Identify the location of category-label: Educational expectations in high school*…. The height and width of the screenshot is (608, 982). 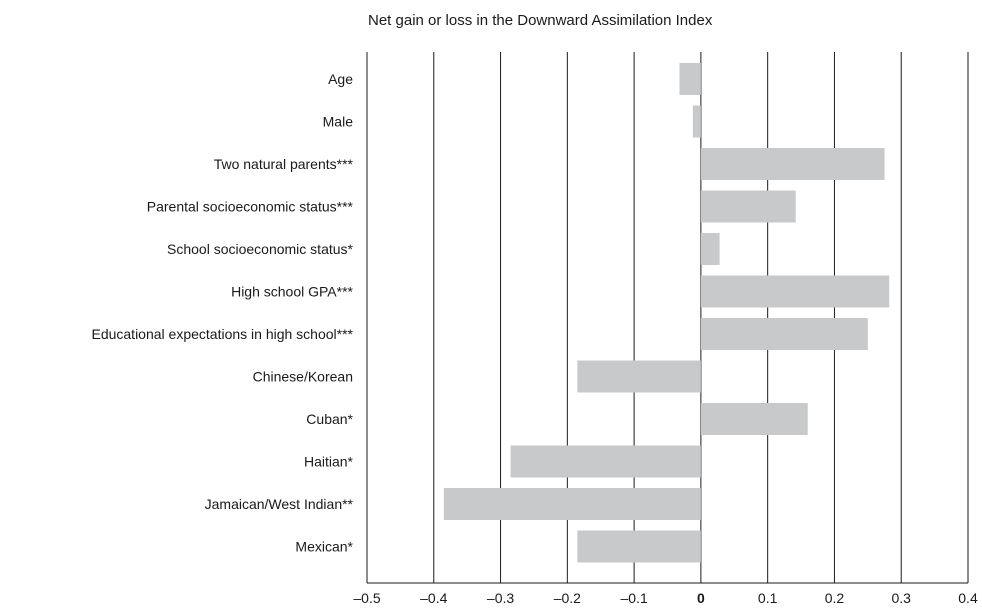
(222, 334).